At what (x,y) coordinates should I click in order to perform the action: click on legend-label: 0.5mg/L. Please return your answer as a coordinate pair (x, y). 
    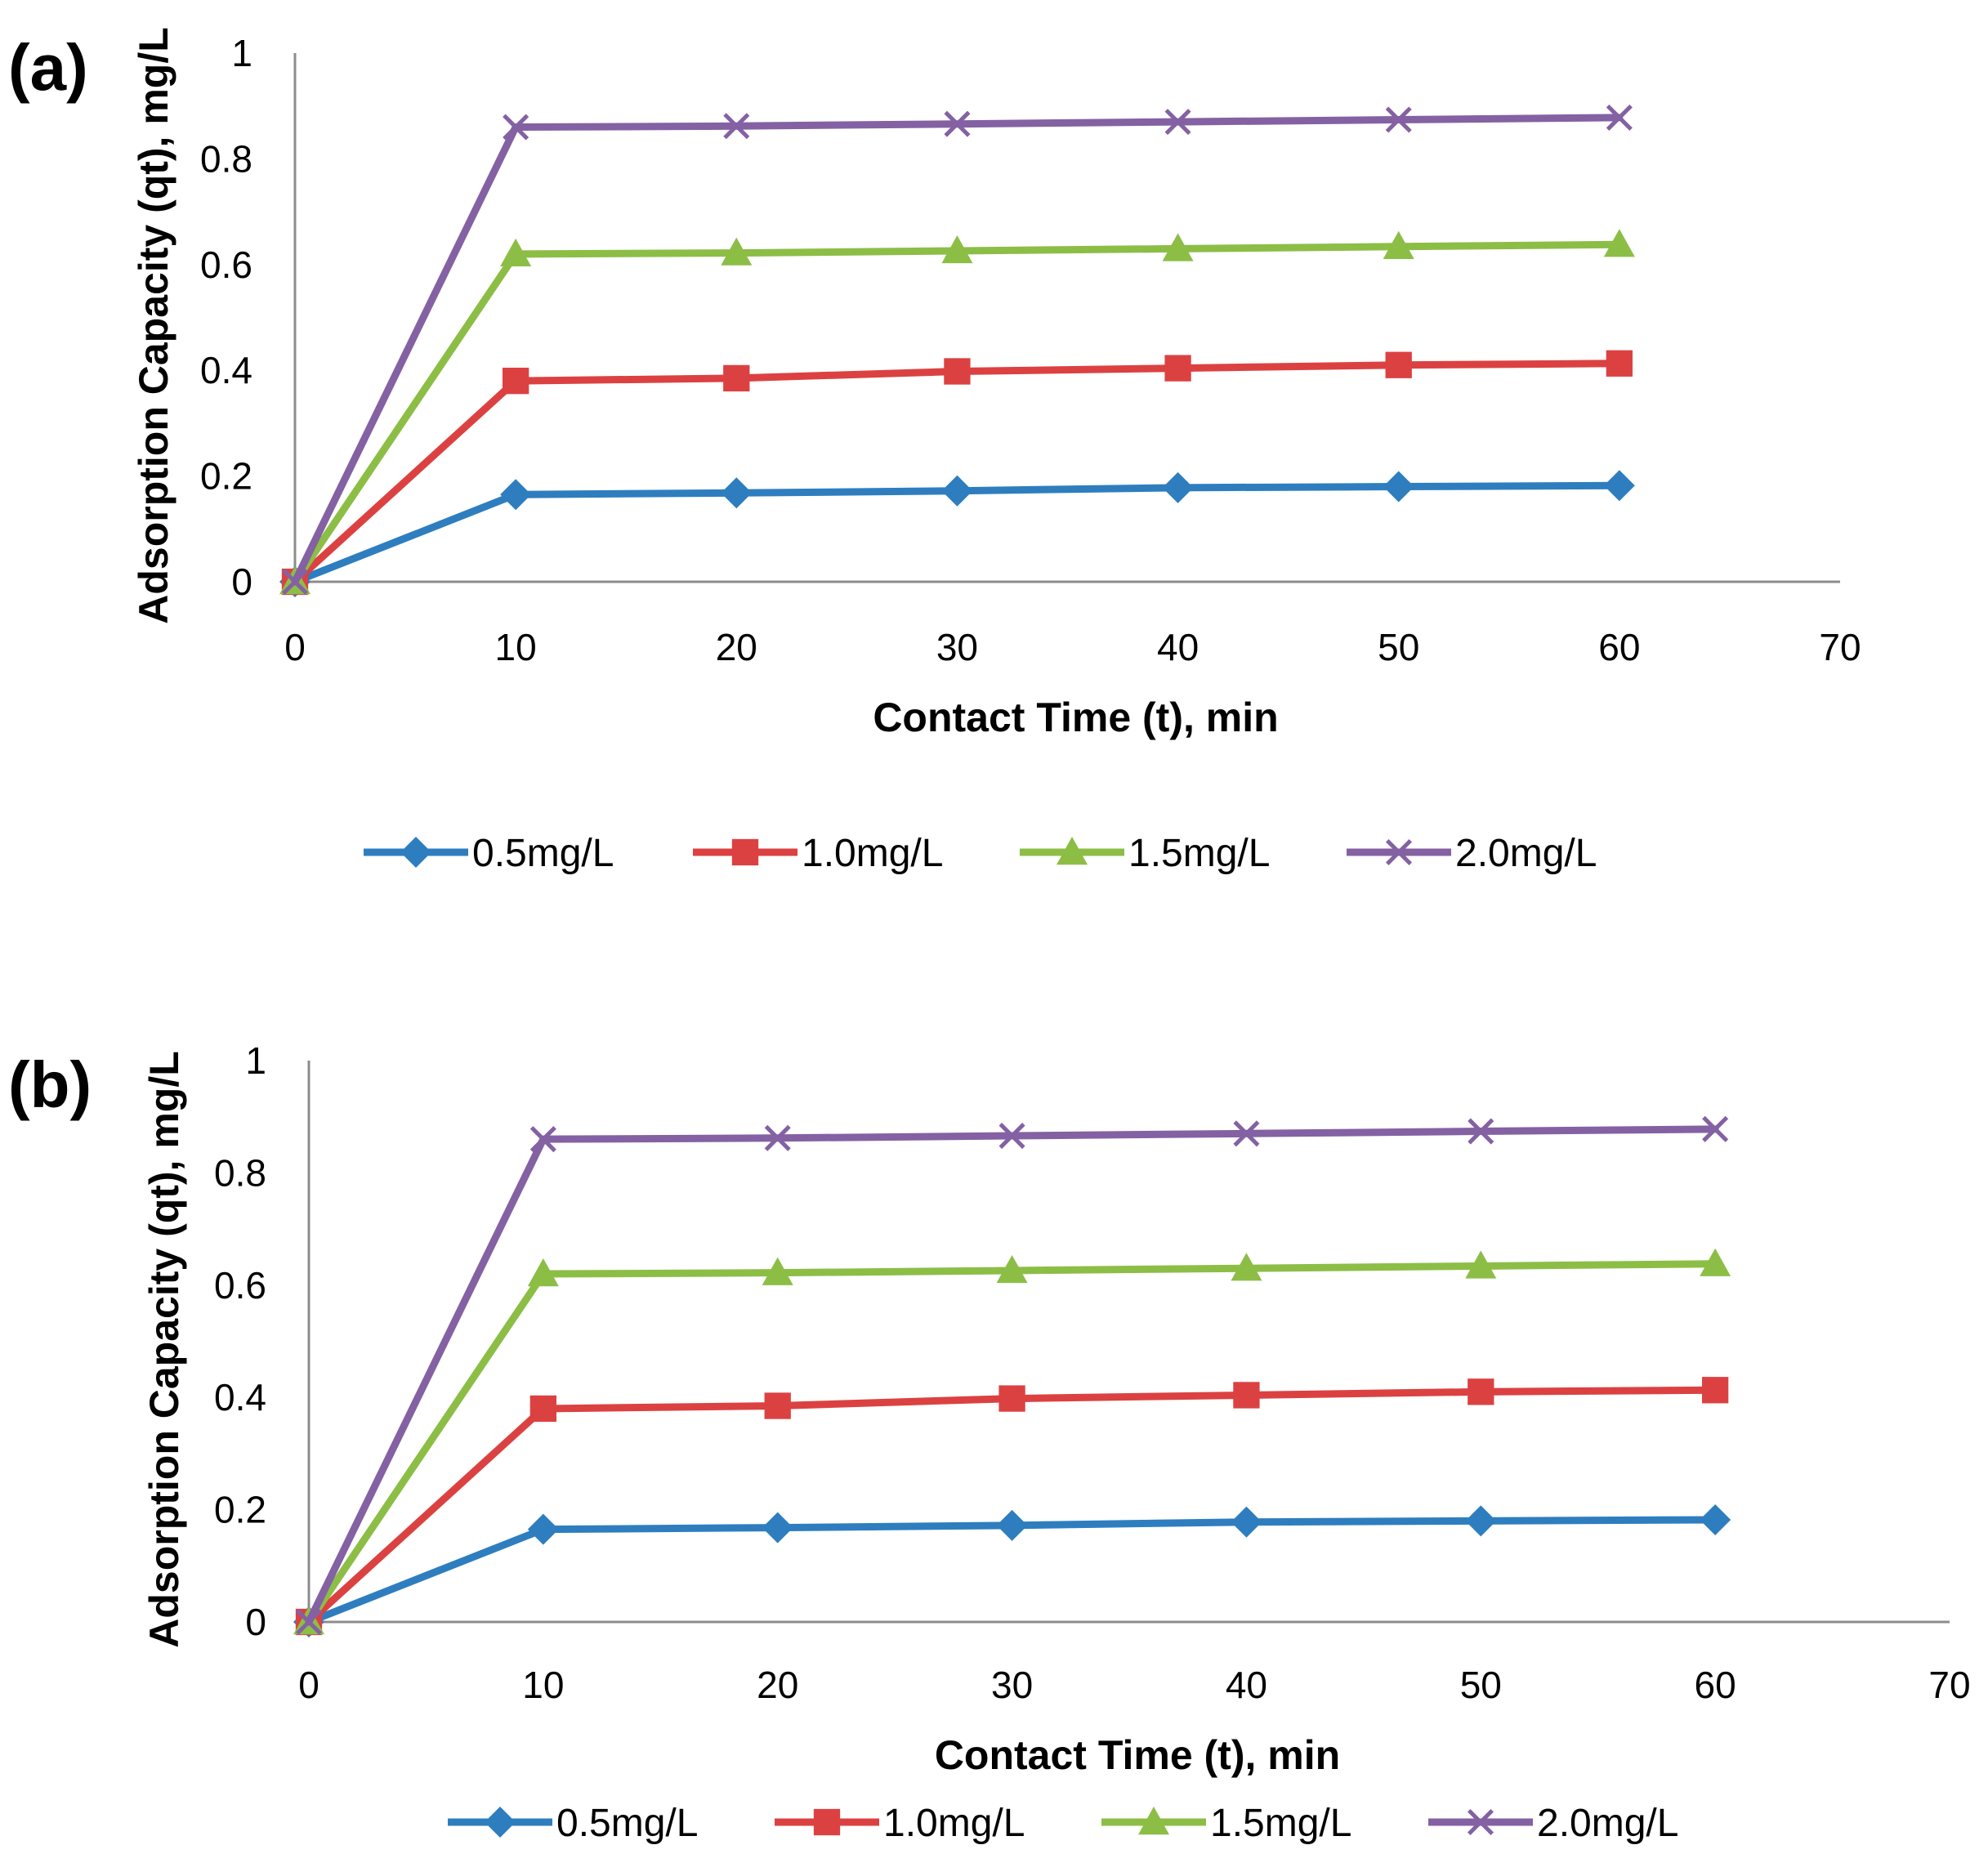
    Looking at the image, I should click on (627, 1824).